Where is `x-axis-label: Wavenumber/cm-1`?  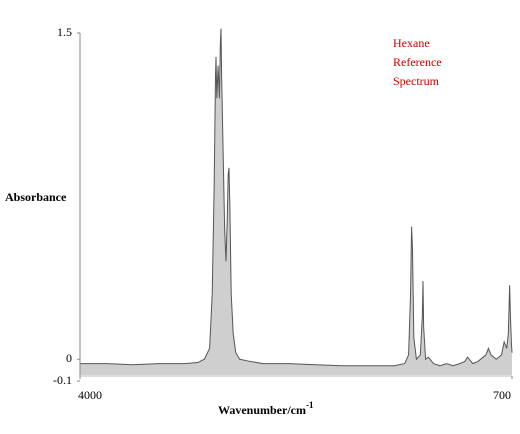 x-axis-label: Wavenumber/cm-1 is located at coordinates (266, 408).